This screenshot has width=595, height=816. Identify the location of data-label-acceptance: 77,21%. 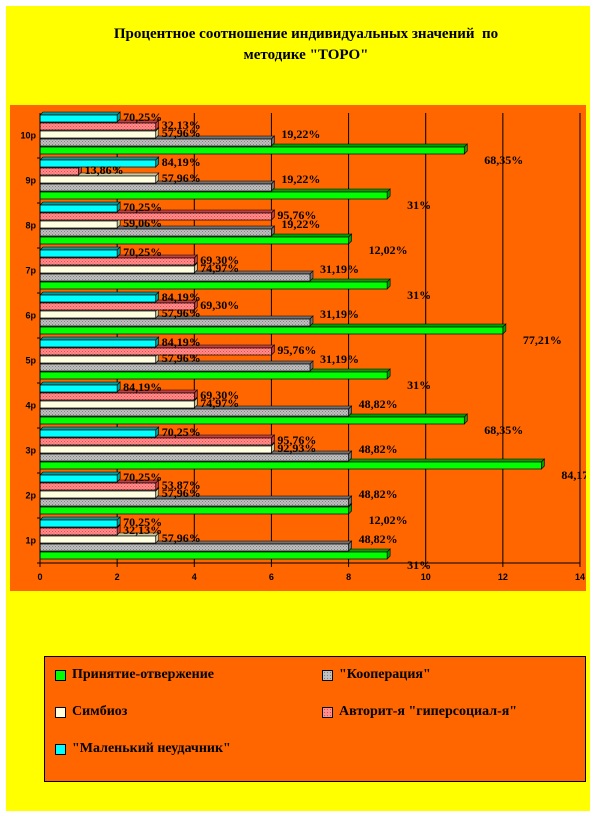
(542, 340).